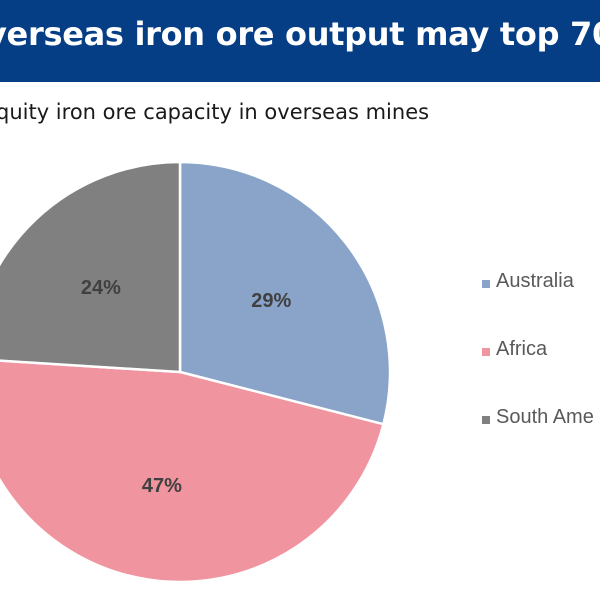  I want to click on banner-title: verseas iron ore output may top 70 mln t, so click(300, 34).